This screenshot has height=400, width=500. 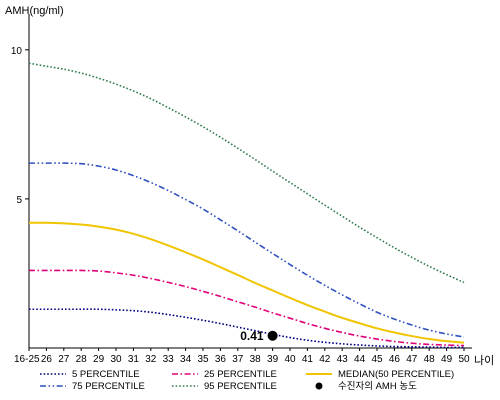 What do you see at coordinates (240, 386) in the screenshot?
I see `legend-label: 95 PERCENTILE` at bounding box center [240, 386].